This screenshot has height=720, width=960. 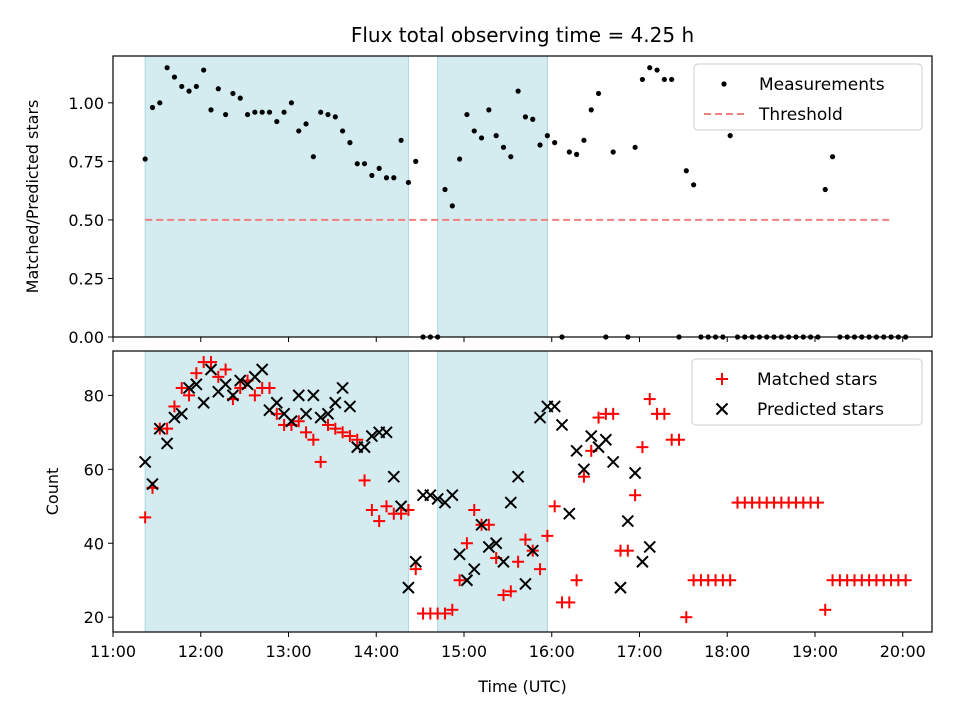 I want to click on y-tick-label-bottom: 80, so click(x=94, y=395).